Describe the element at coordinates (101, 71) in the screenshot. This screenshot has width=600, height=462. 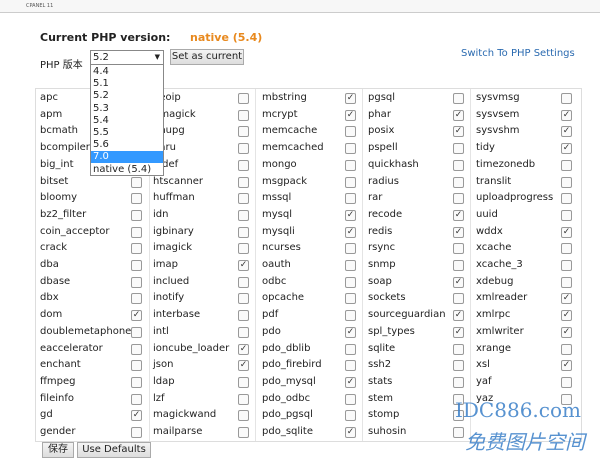
I see `dropdown-option: 4.4` at that location.